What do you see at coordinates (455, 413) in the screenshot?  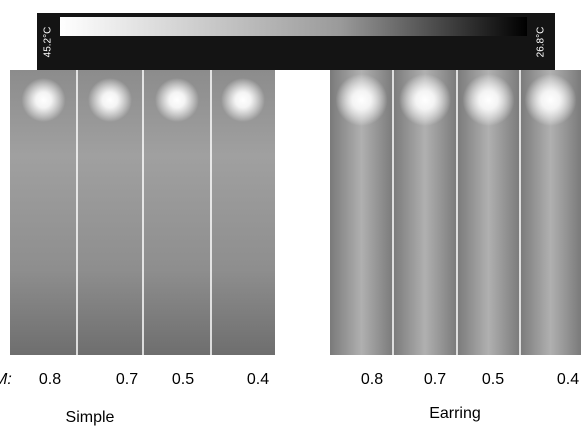 I see `group-label: Earring` at bounding box center [455, 413].